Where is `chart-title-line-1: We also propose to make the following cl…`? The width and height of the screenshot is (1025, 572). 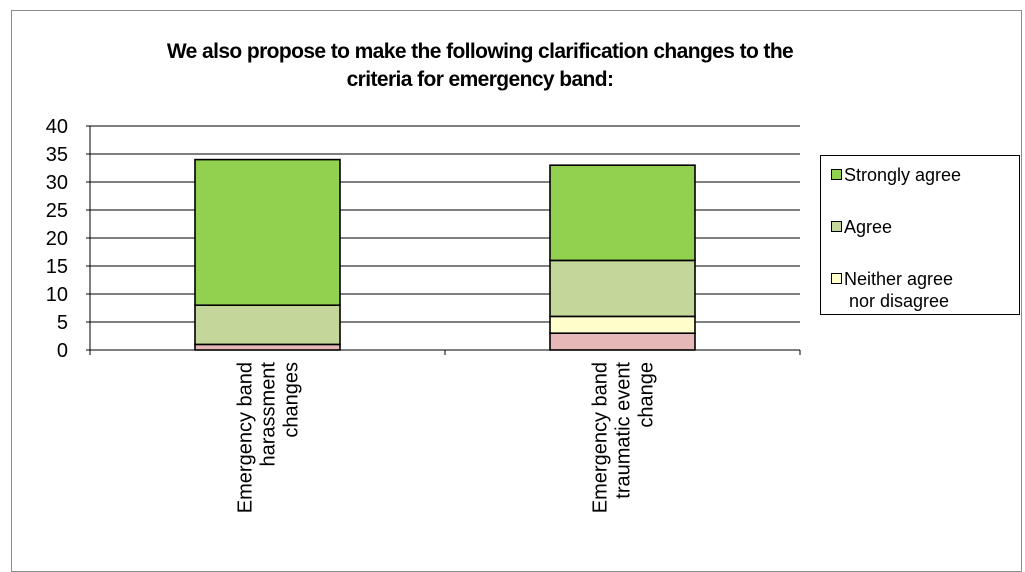 chart-title-line-1: We also propose to make the following cl… is located at coordinates (480, 51).